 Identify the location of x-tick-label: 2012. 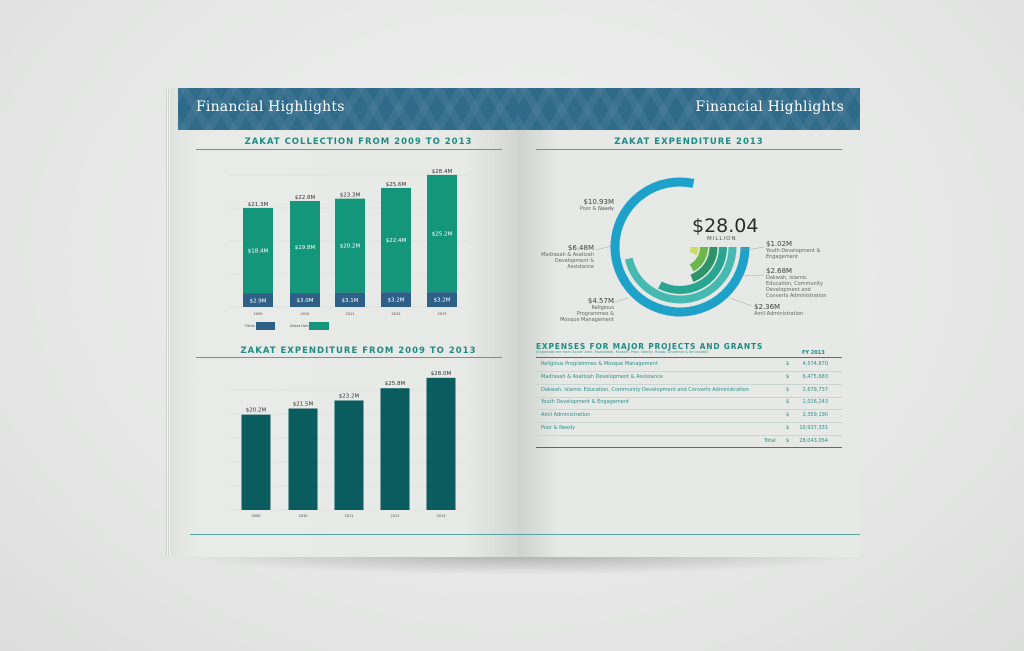
(396, 314).